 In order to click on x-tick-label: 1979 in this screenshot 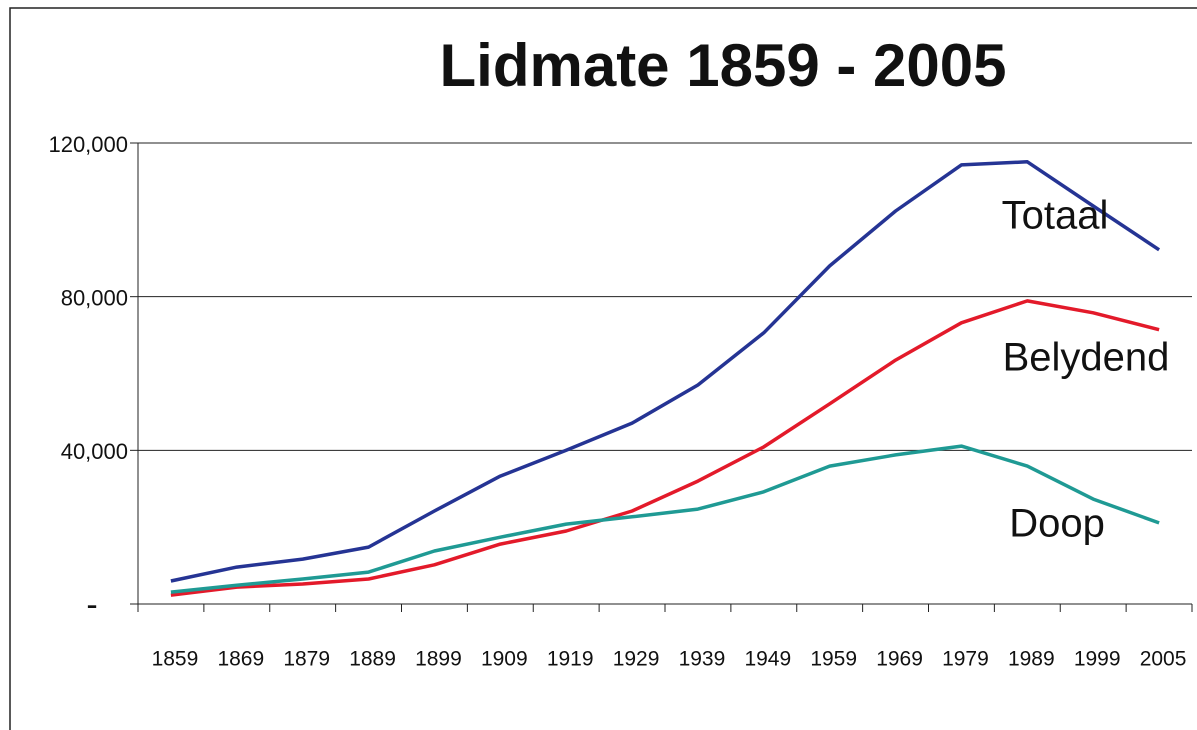, I will do `click(965, 659)`.